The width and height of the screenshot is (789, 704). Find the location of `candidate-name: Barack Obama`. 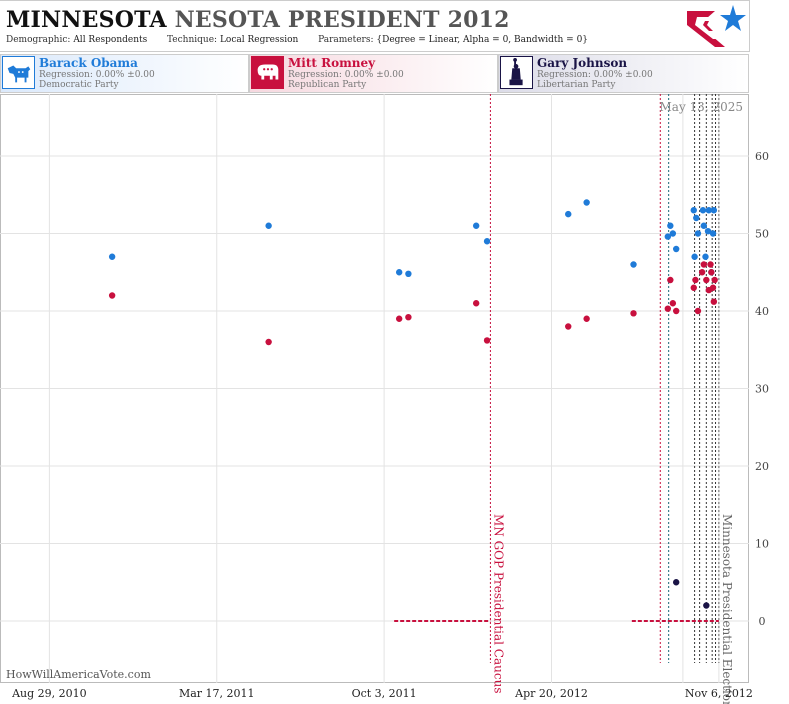

candidate-name: Barack Obama is located at coordinates (88, 63).